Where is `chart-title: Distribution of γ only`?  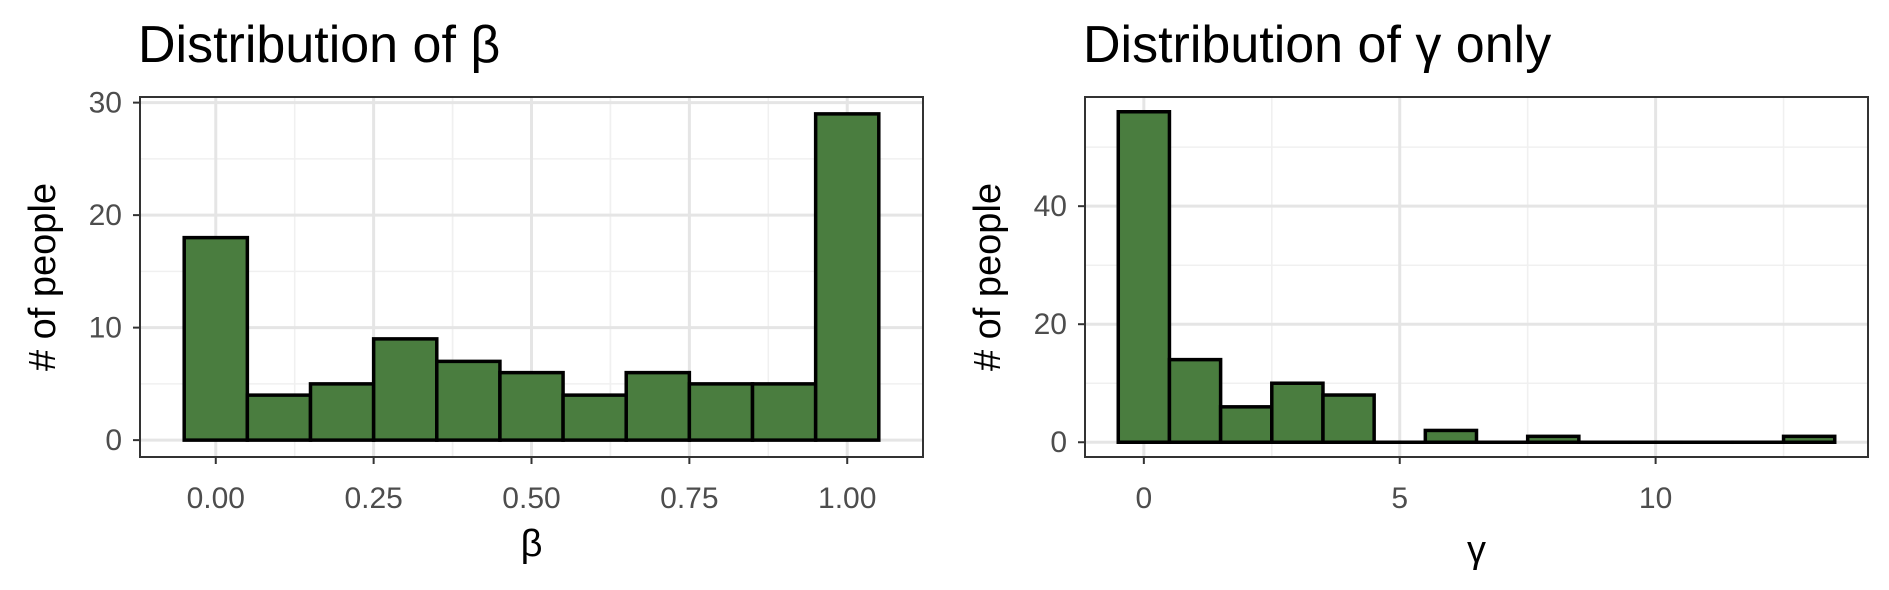 chart-title: Distribution of γ only is located at coordinates (1317, 45).